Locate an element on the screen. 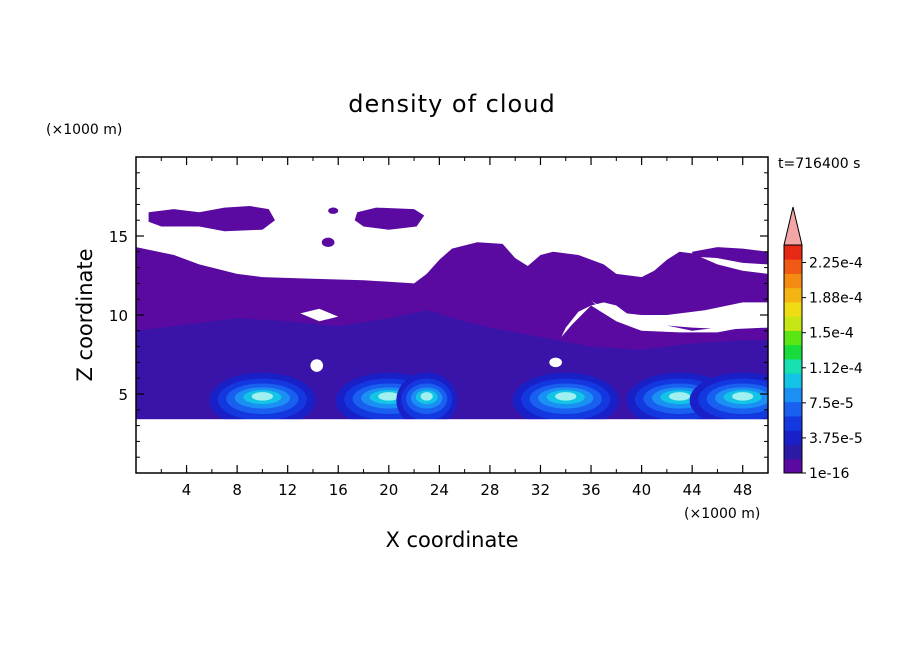  x-tick-label-4: 4 is located at coordinates (187, 490).